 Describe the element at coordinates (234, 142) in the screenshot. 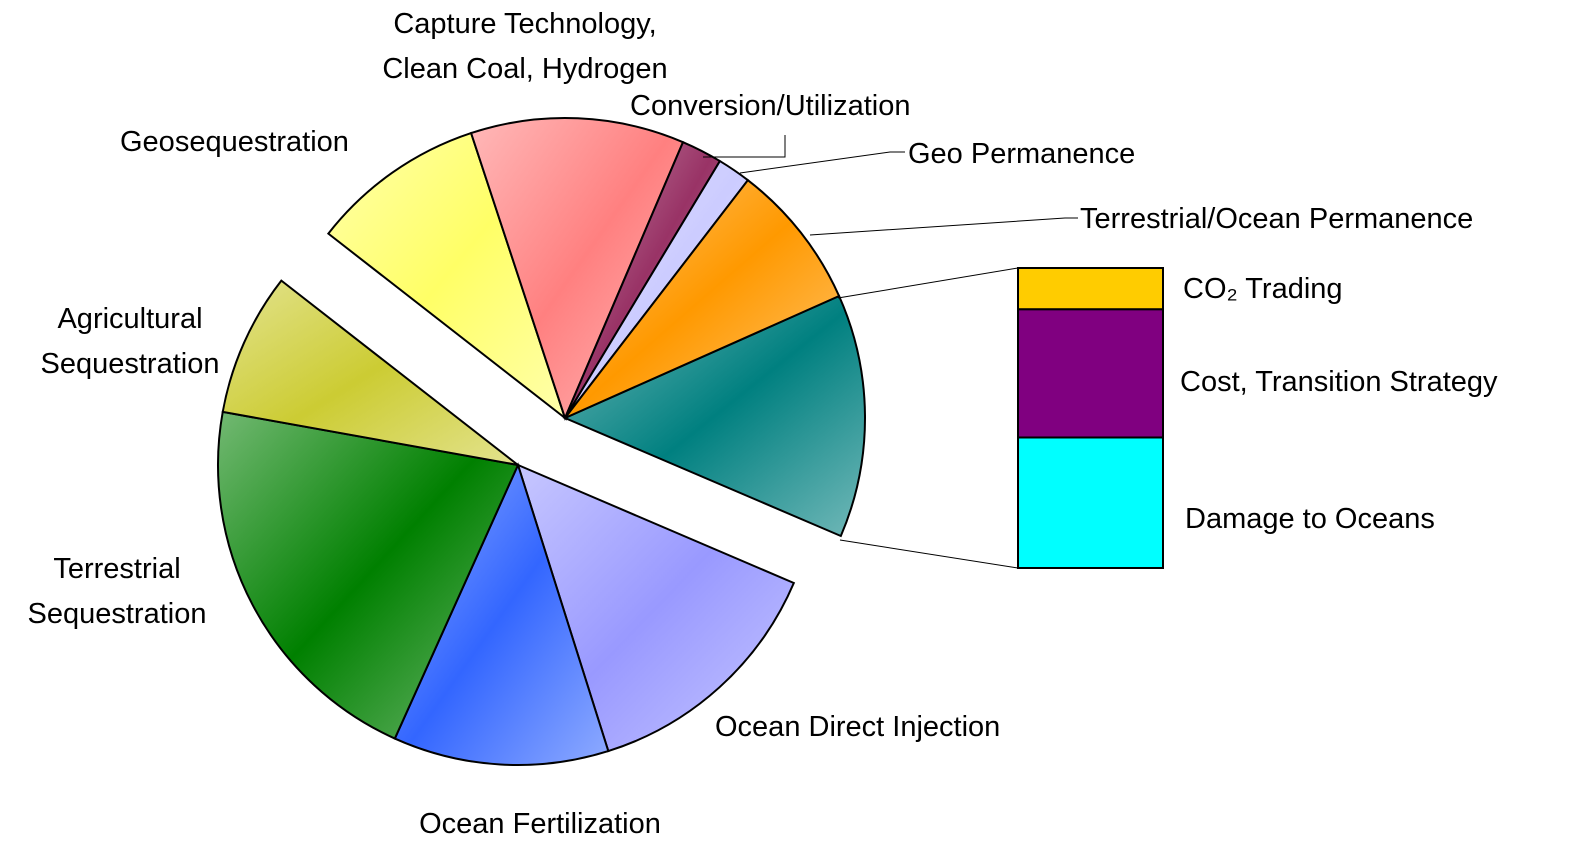

I see `slice-label: Geosequestration` at that location.